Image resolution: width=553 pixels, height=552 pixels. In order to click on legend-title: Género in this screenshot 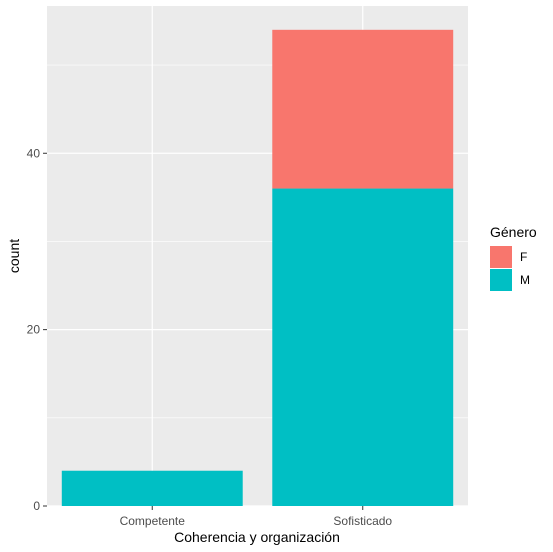, I will do `click(513, 232)`.